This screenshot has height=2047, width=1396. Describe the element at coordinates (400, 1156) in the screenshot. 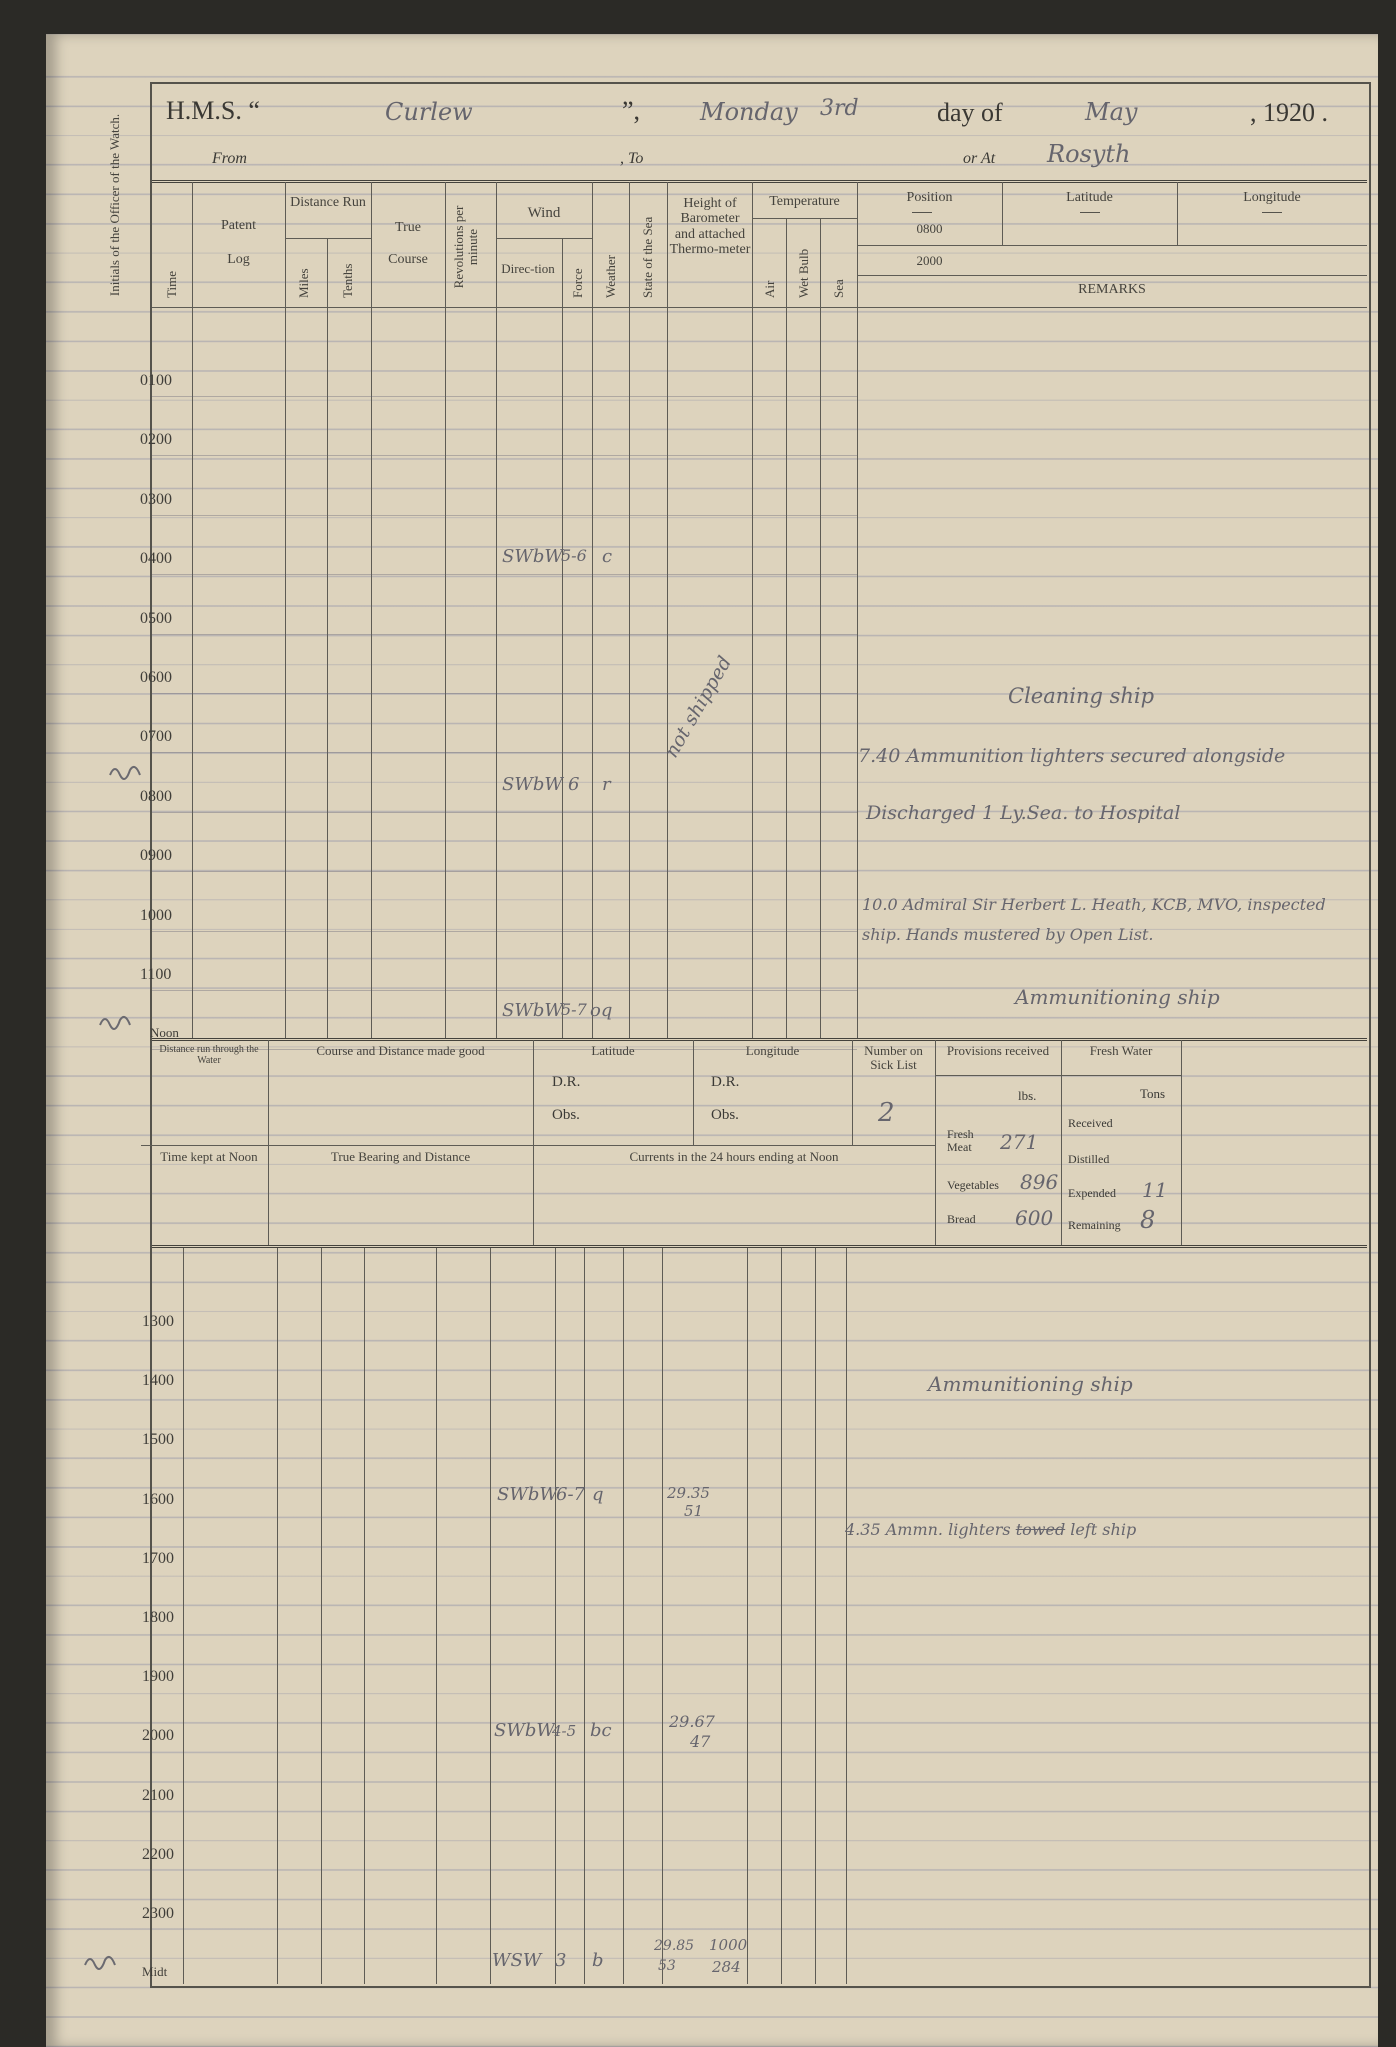

I see `true-bearing-label: True Bearing and Distance` at that location.